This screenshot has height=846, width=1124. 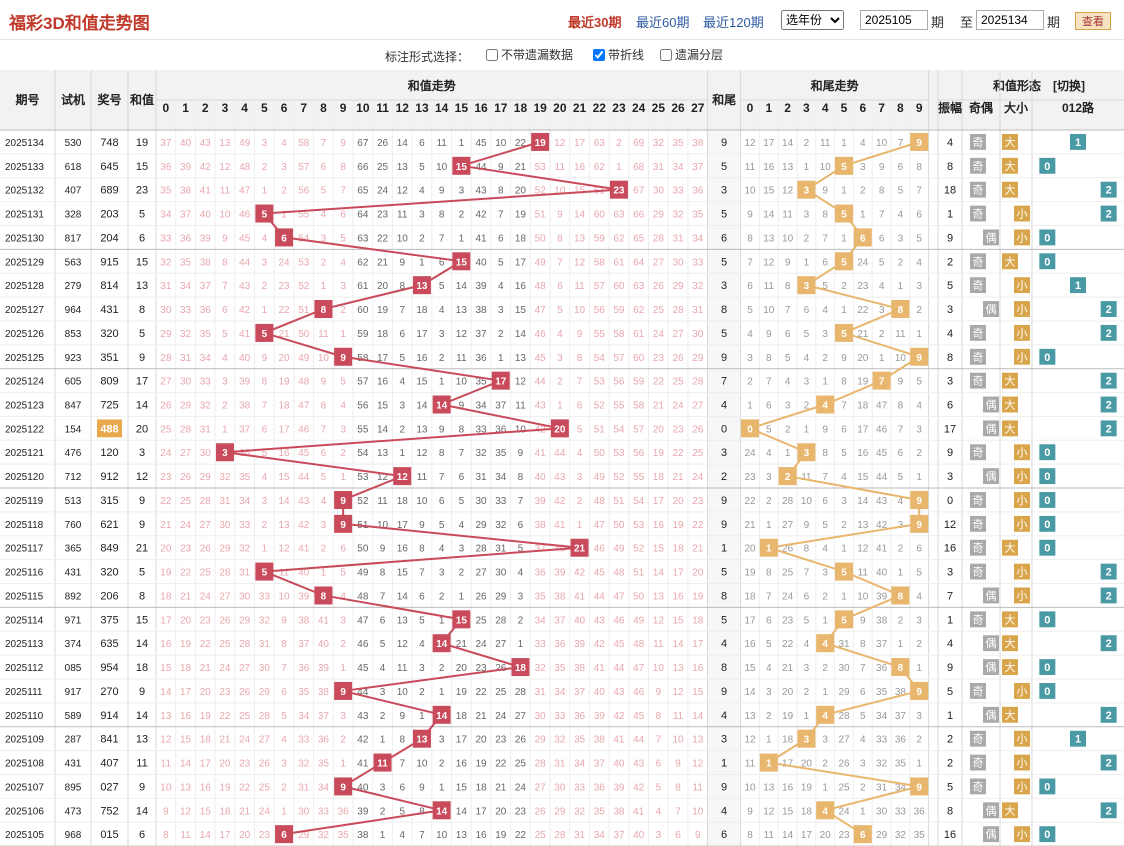 I want to click on tail-miss: 46, so click(x=882, y=429).